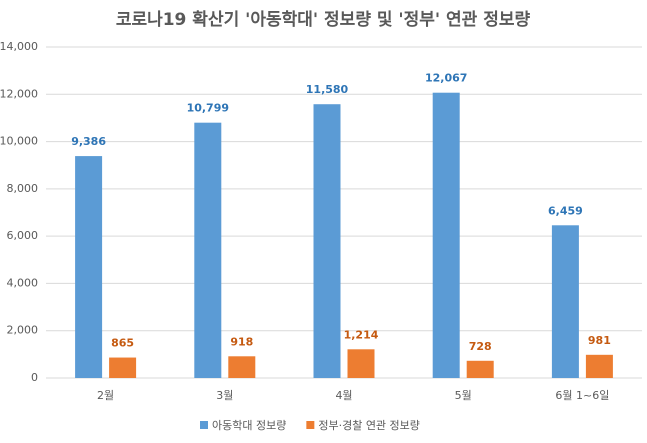 The height and width of the screenshot is (443, 647). Describe the element at coordinates (565, 210) in the screenshot. I see `value-label: 6,459` at that location.